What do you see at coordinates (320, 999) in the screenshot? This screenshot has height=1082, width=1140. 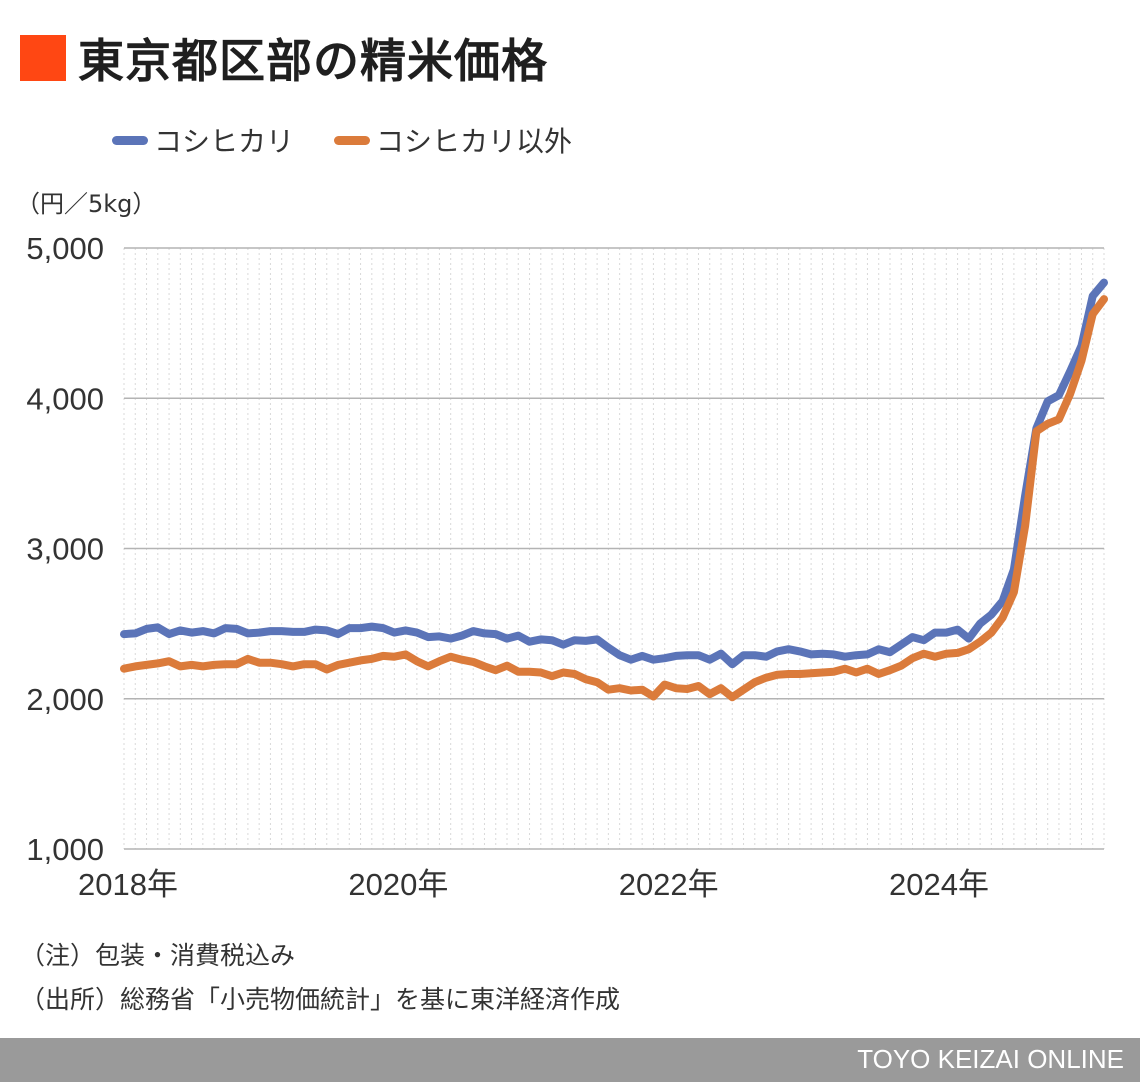 I see `chart-source: （出所）総務省「小売物価統計」を基に東洋経済作成` at bounding box center [320, 999].